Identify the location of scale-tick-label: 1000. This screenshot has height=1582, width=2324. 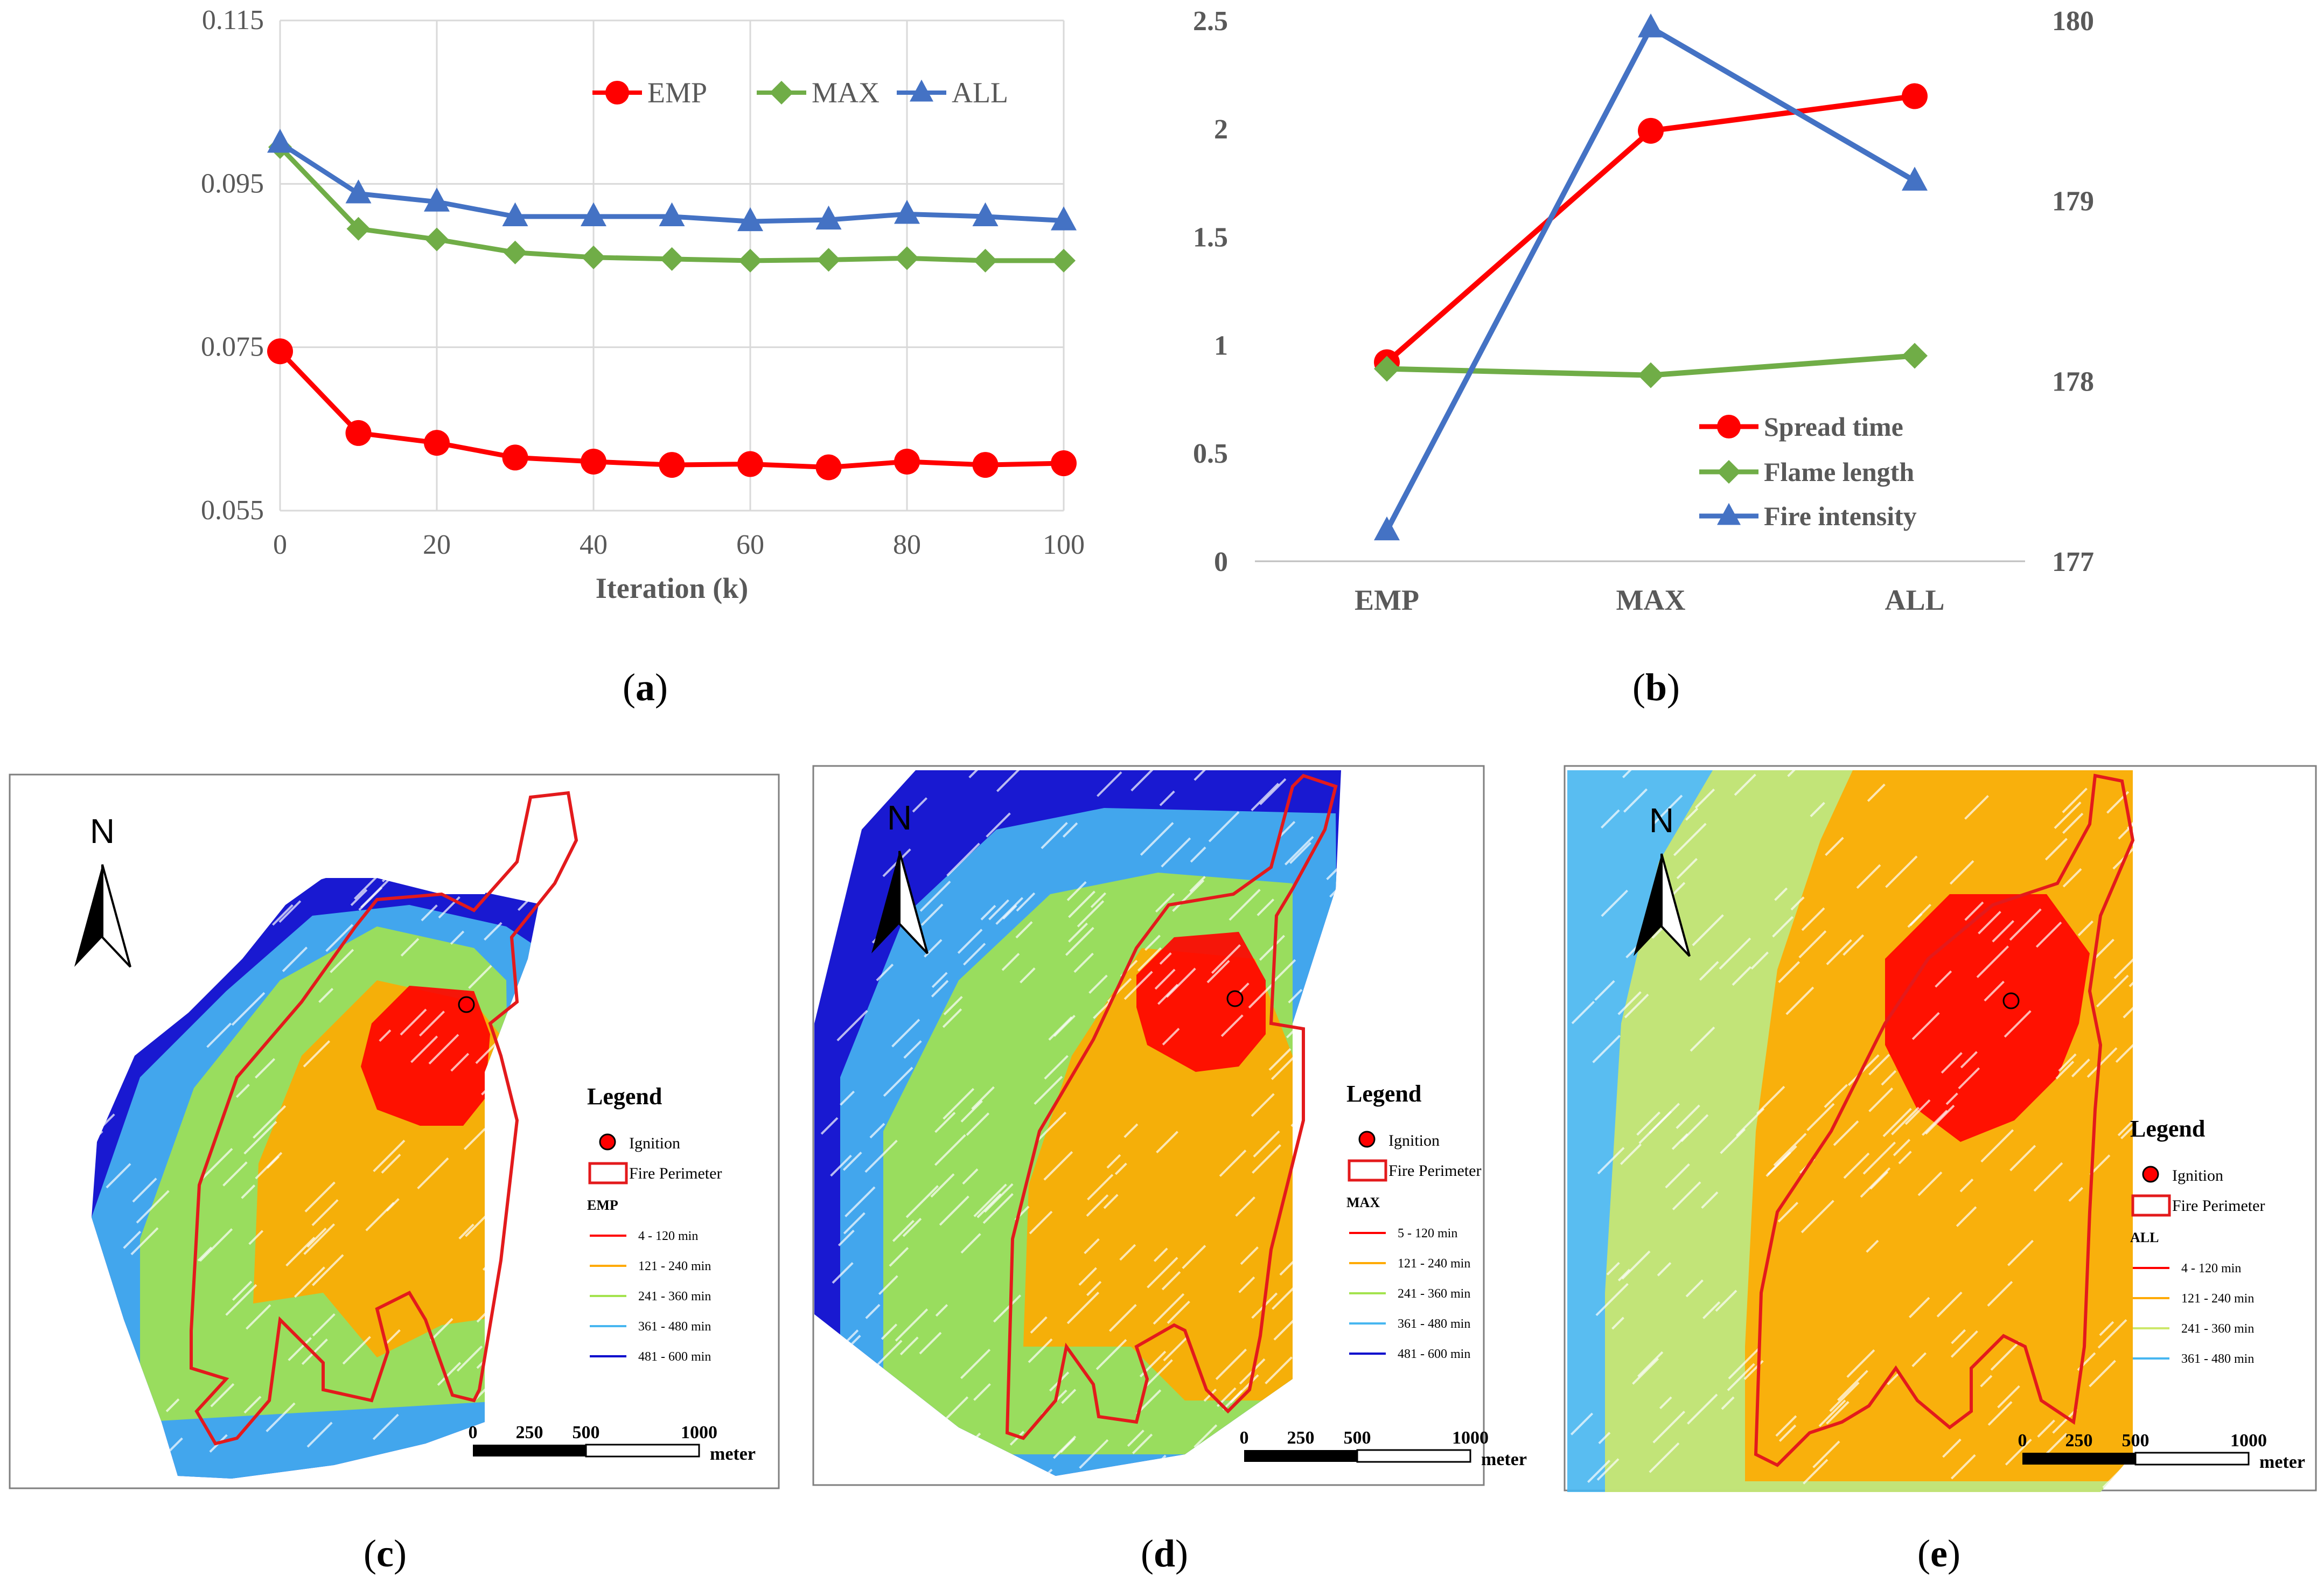
(2248, 1441).